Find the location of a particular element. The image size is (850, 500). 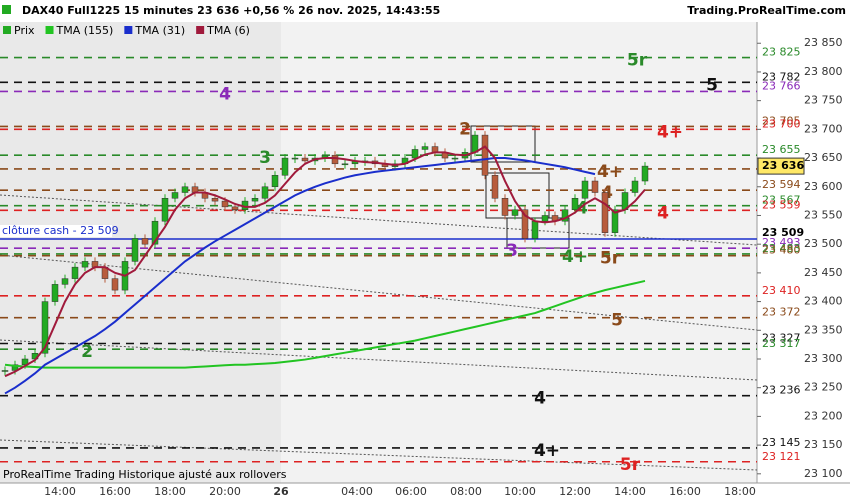

level-label: 23 480 is located at coordinates (781, 250).